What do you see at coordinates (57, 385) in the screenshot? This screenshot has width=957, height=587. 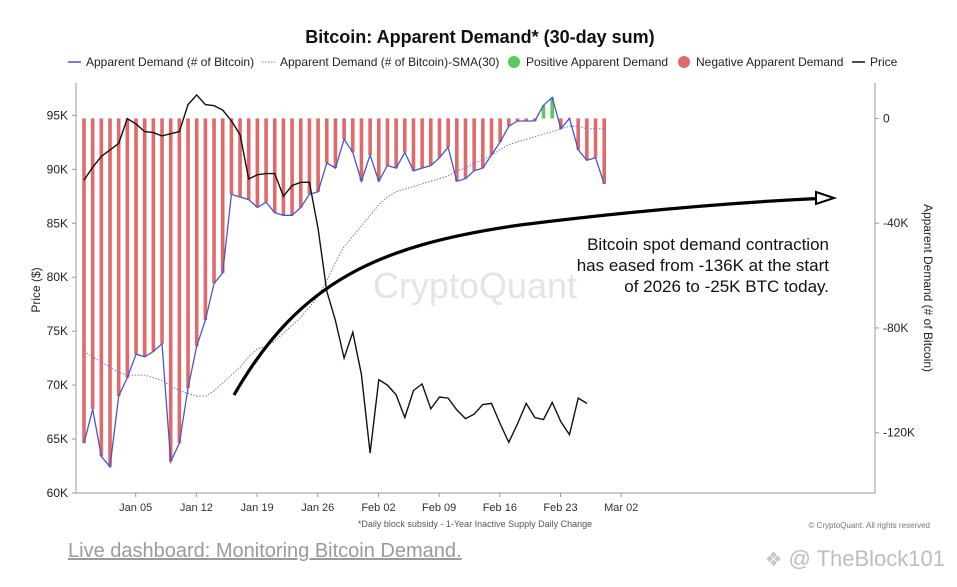 I see `y-left-tick-label: 70K` at bounding box center [57, 385].